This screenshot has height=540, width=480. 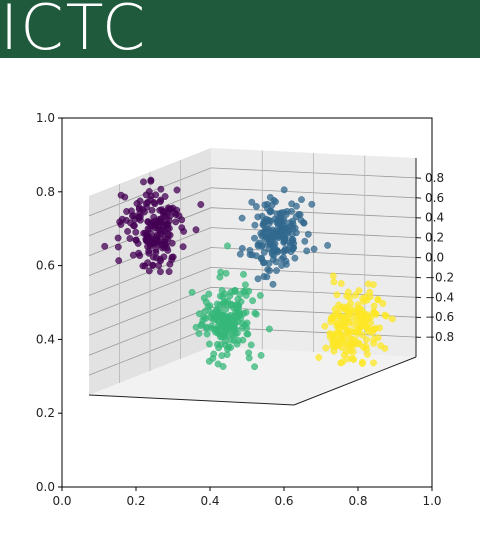 What do you see at coordinates (45, 118) in the screenshot?
I see `y-tick-label: 1.0` at bounding box center [45, 118].